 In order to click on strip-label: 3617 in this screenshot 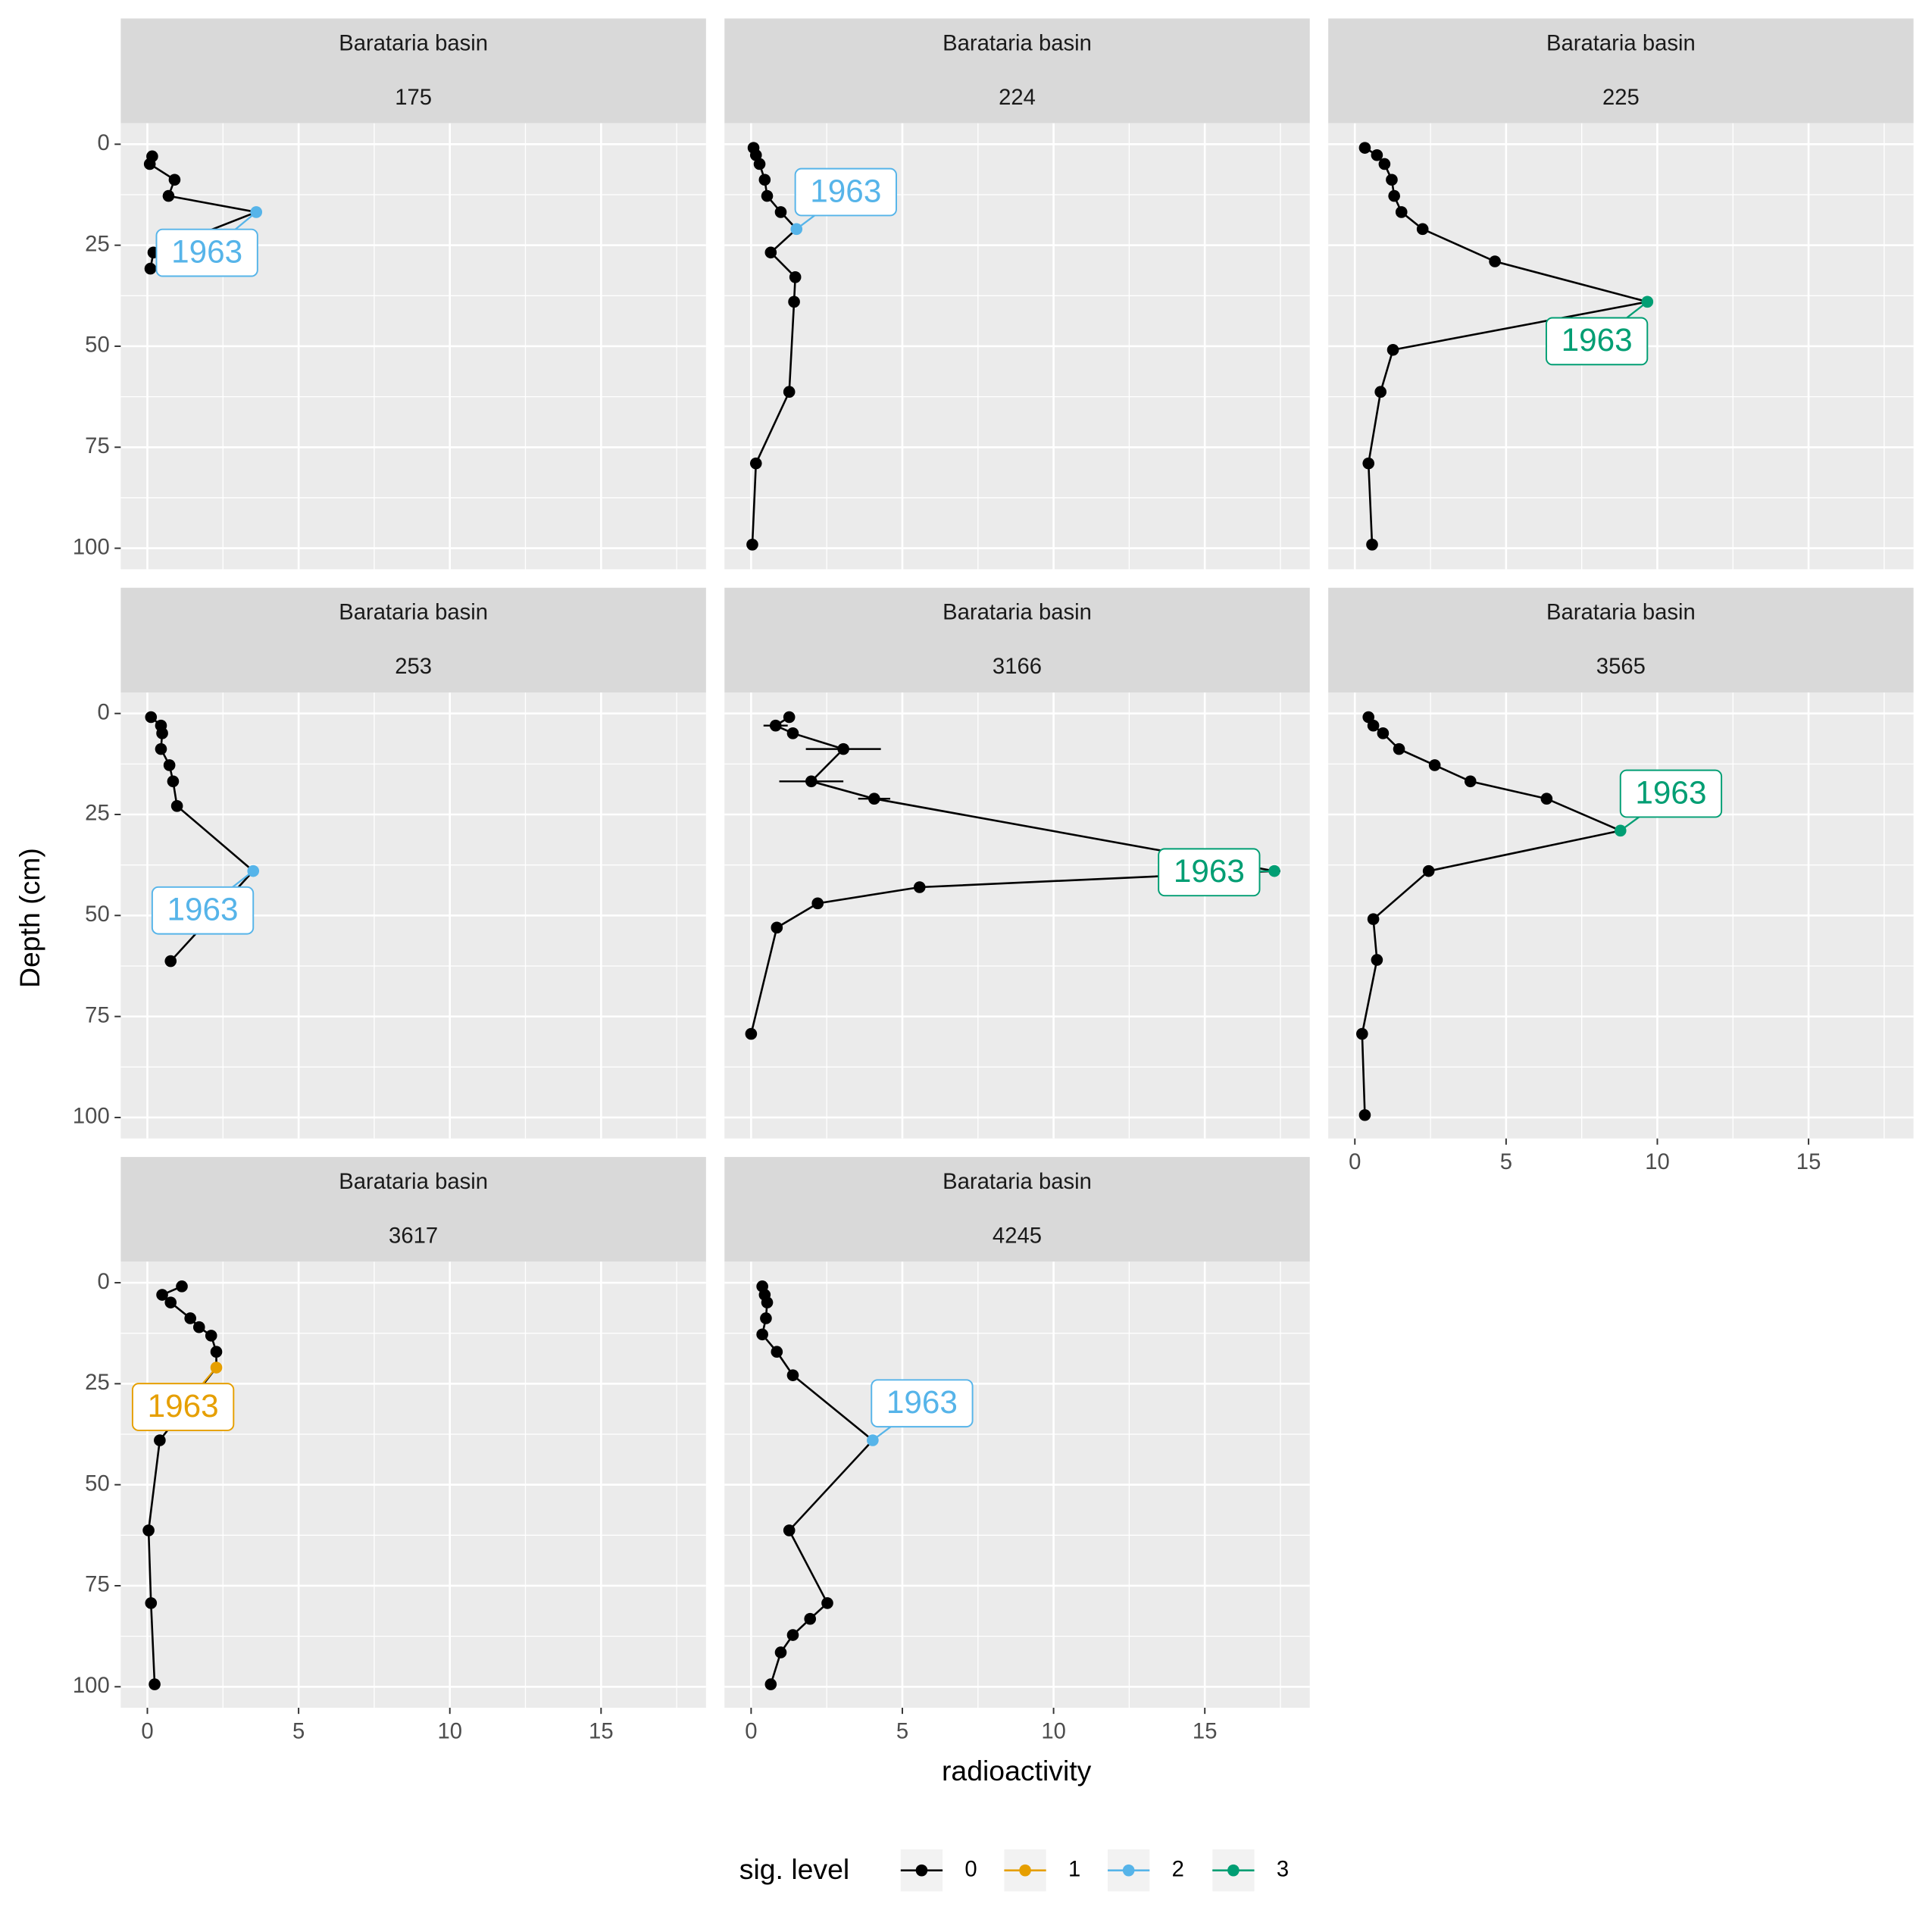, I will do `click(413, 1236)`.